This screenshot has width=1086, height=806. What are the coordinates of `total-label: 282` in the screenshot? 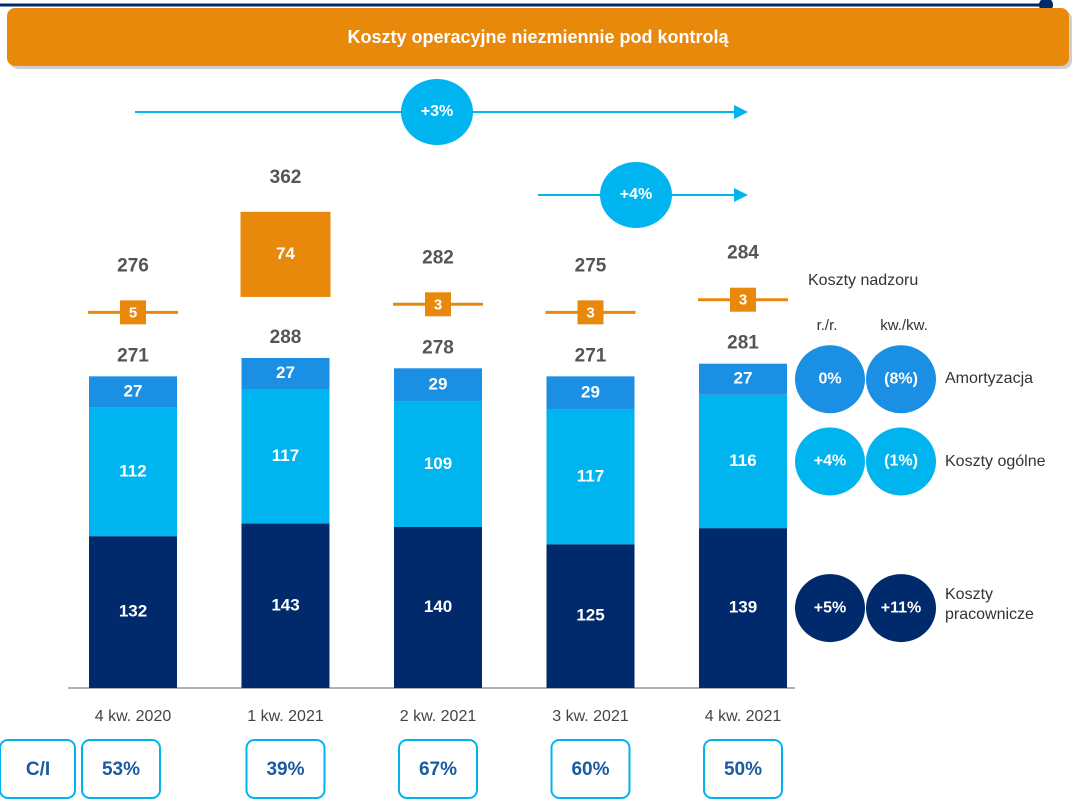 It's located at (438, 257).